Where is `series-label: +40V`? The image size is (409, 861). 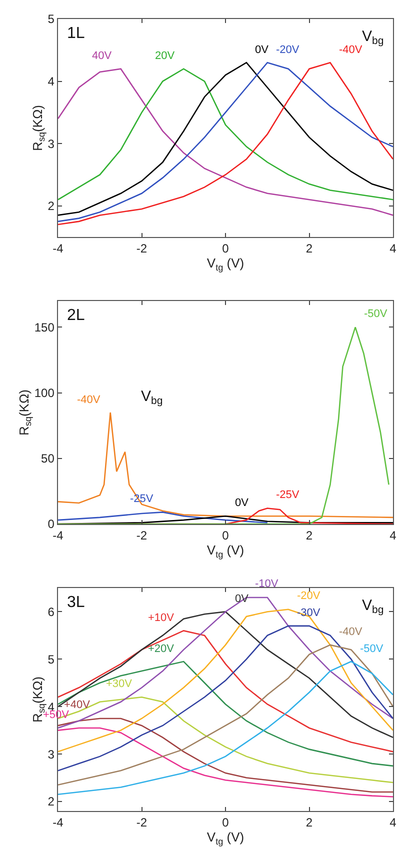
series-label: +40V is located at coordinates (77, 705).